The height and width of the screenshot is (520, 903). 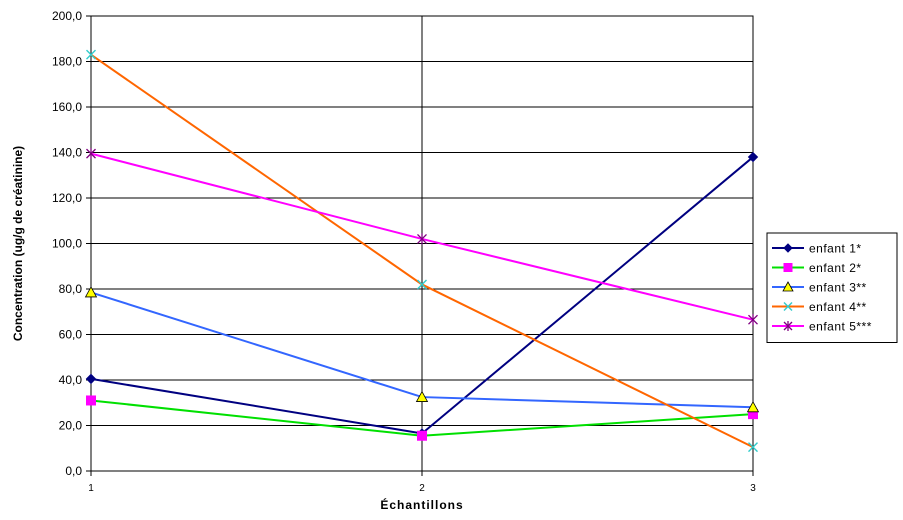 I want to click on y-tick-label: 60,0, so click(x=71, y=335).